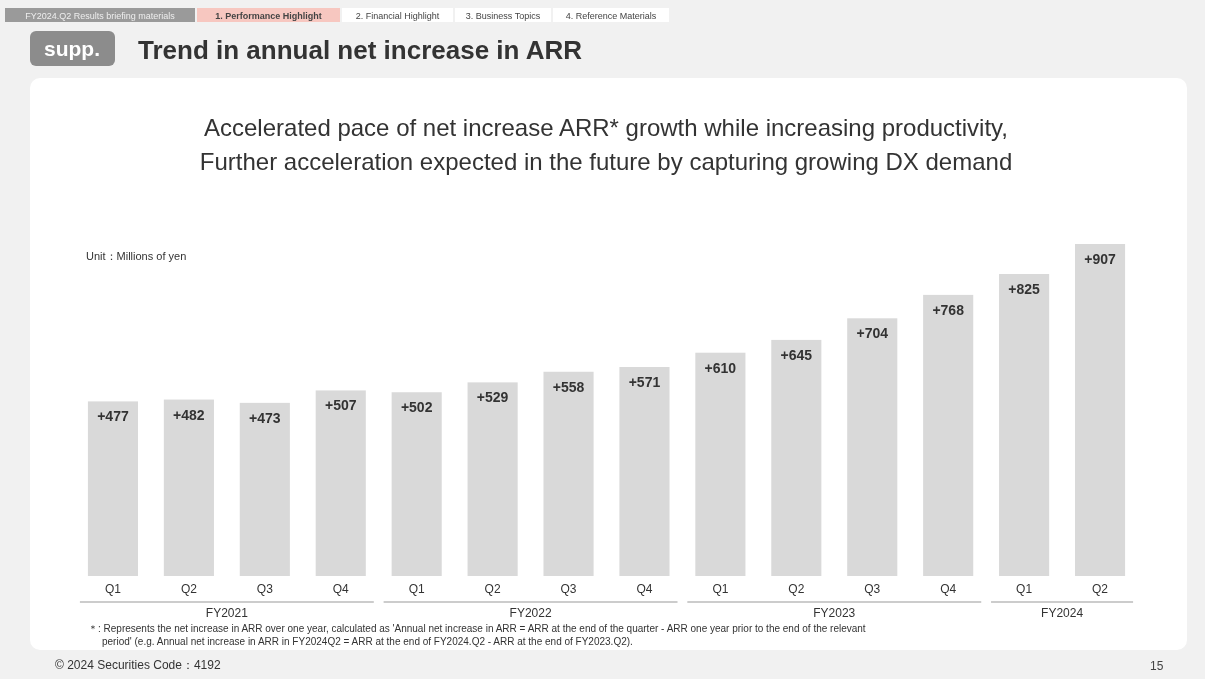 The height and width of the screenshot is (679, 1205). Describe the element at coordinates (189, 414) in the screenshot. I see `data-label: +482` at that location.